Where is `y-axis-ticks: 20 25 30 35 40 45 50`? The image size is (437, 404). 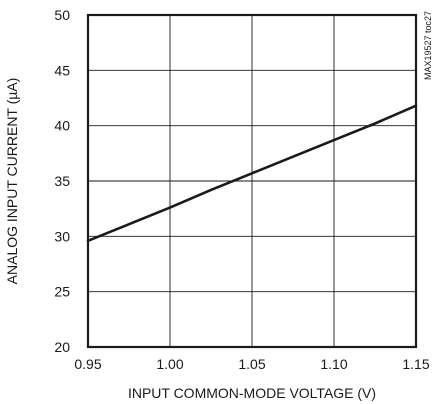
y-axis-ticks: 20 25 30 35 40 45 50 is located at coordinates (62, 181).